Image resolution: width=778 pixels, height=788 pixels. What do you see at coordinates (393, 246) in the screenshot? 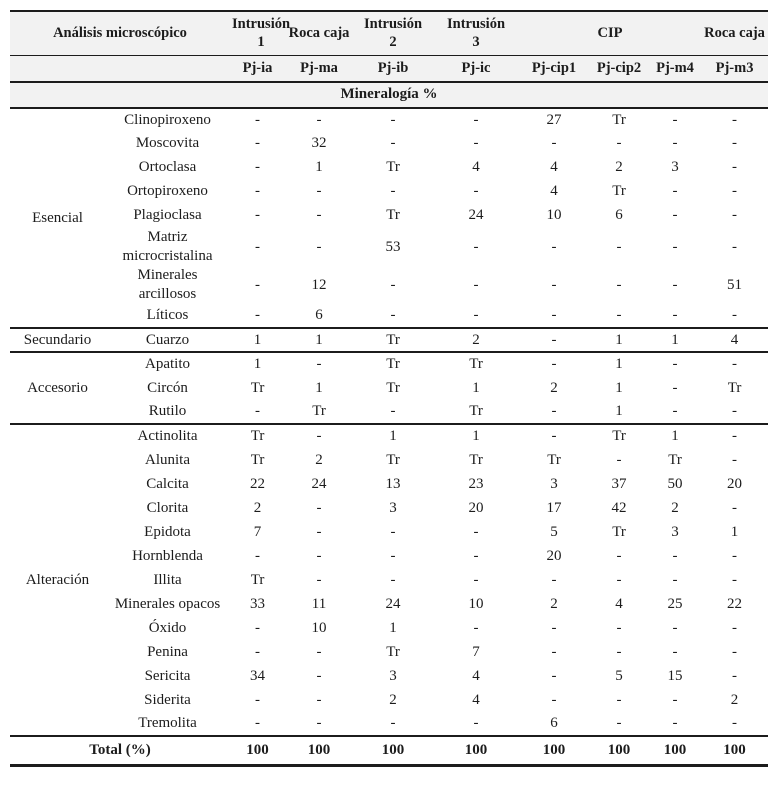
I see `value-cell: 53` at bounding box center [393, 246].